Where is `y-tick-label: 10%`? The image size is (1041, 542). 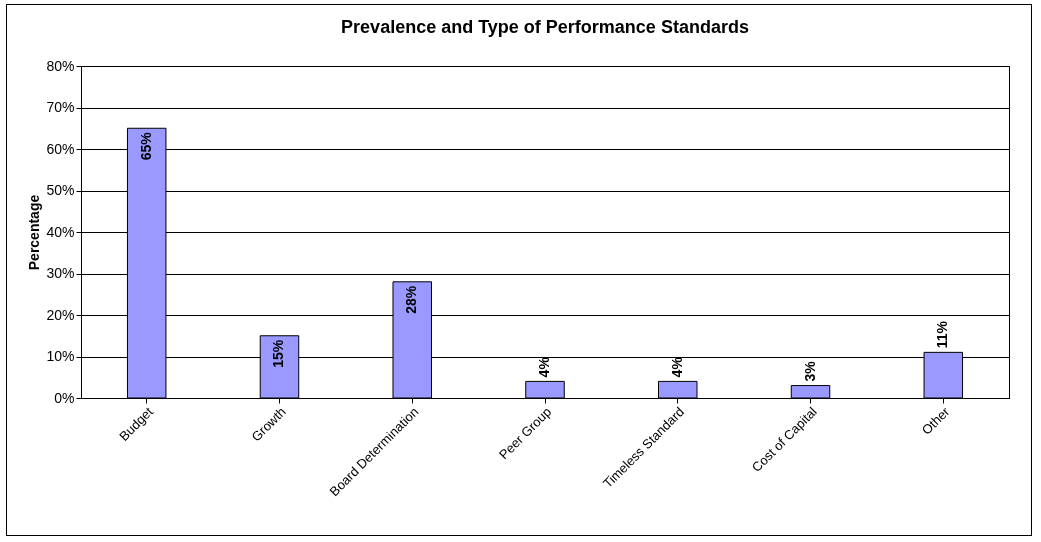 y-tick-label: 10% is located at coordinates (60, 356).